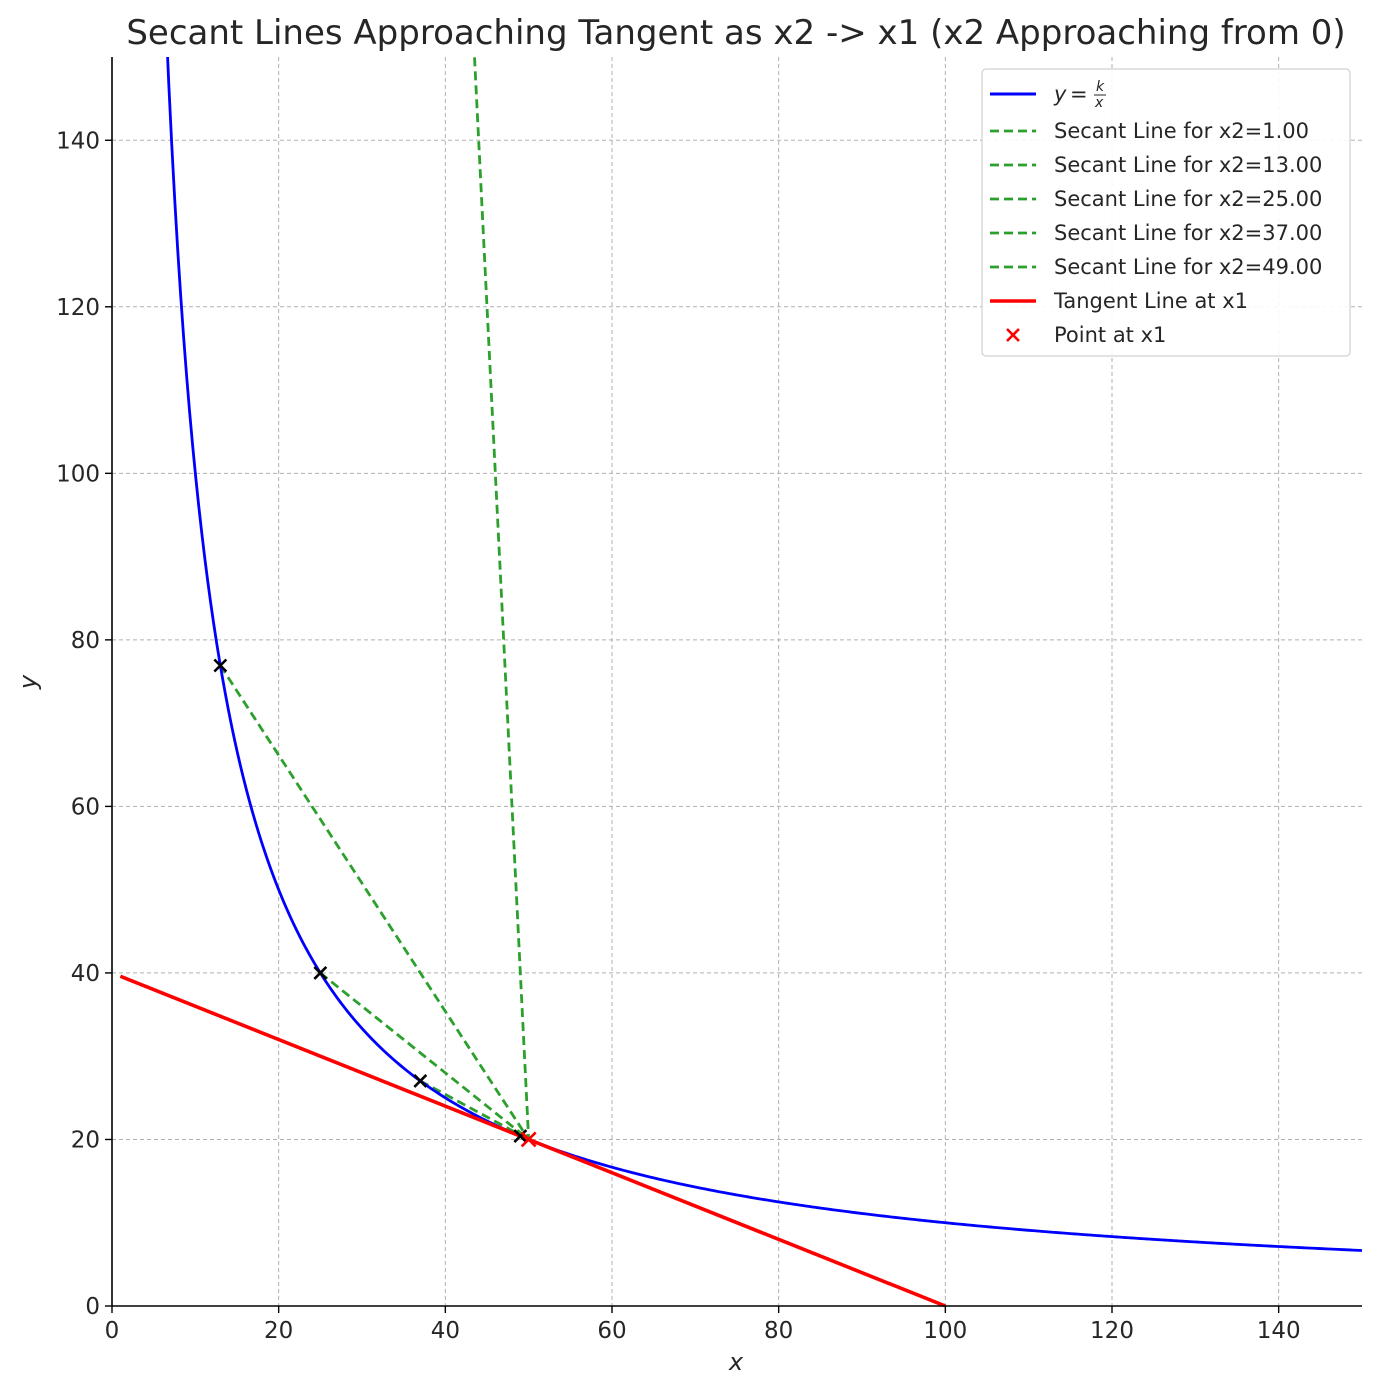 The height and width of the screenshot is (1393, 1400). What do you see at coordinates (85, 807) in the screenshot?
I see `y-tick-label: 60` at bounding box center [85, 807].